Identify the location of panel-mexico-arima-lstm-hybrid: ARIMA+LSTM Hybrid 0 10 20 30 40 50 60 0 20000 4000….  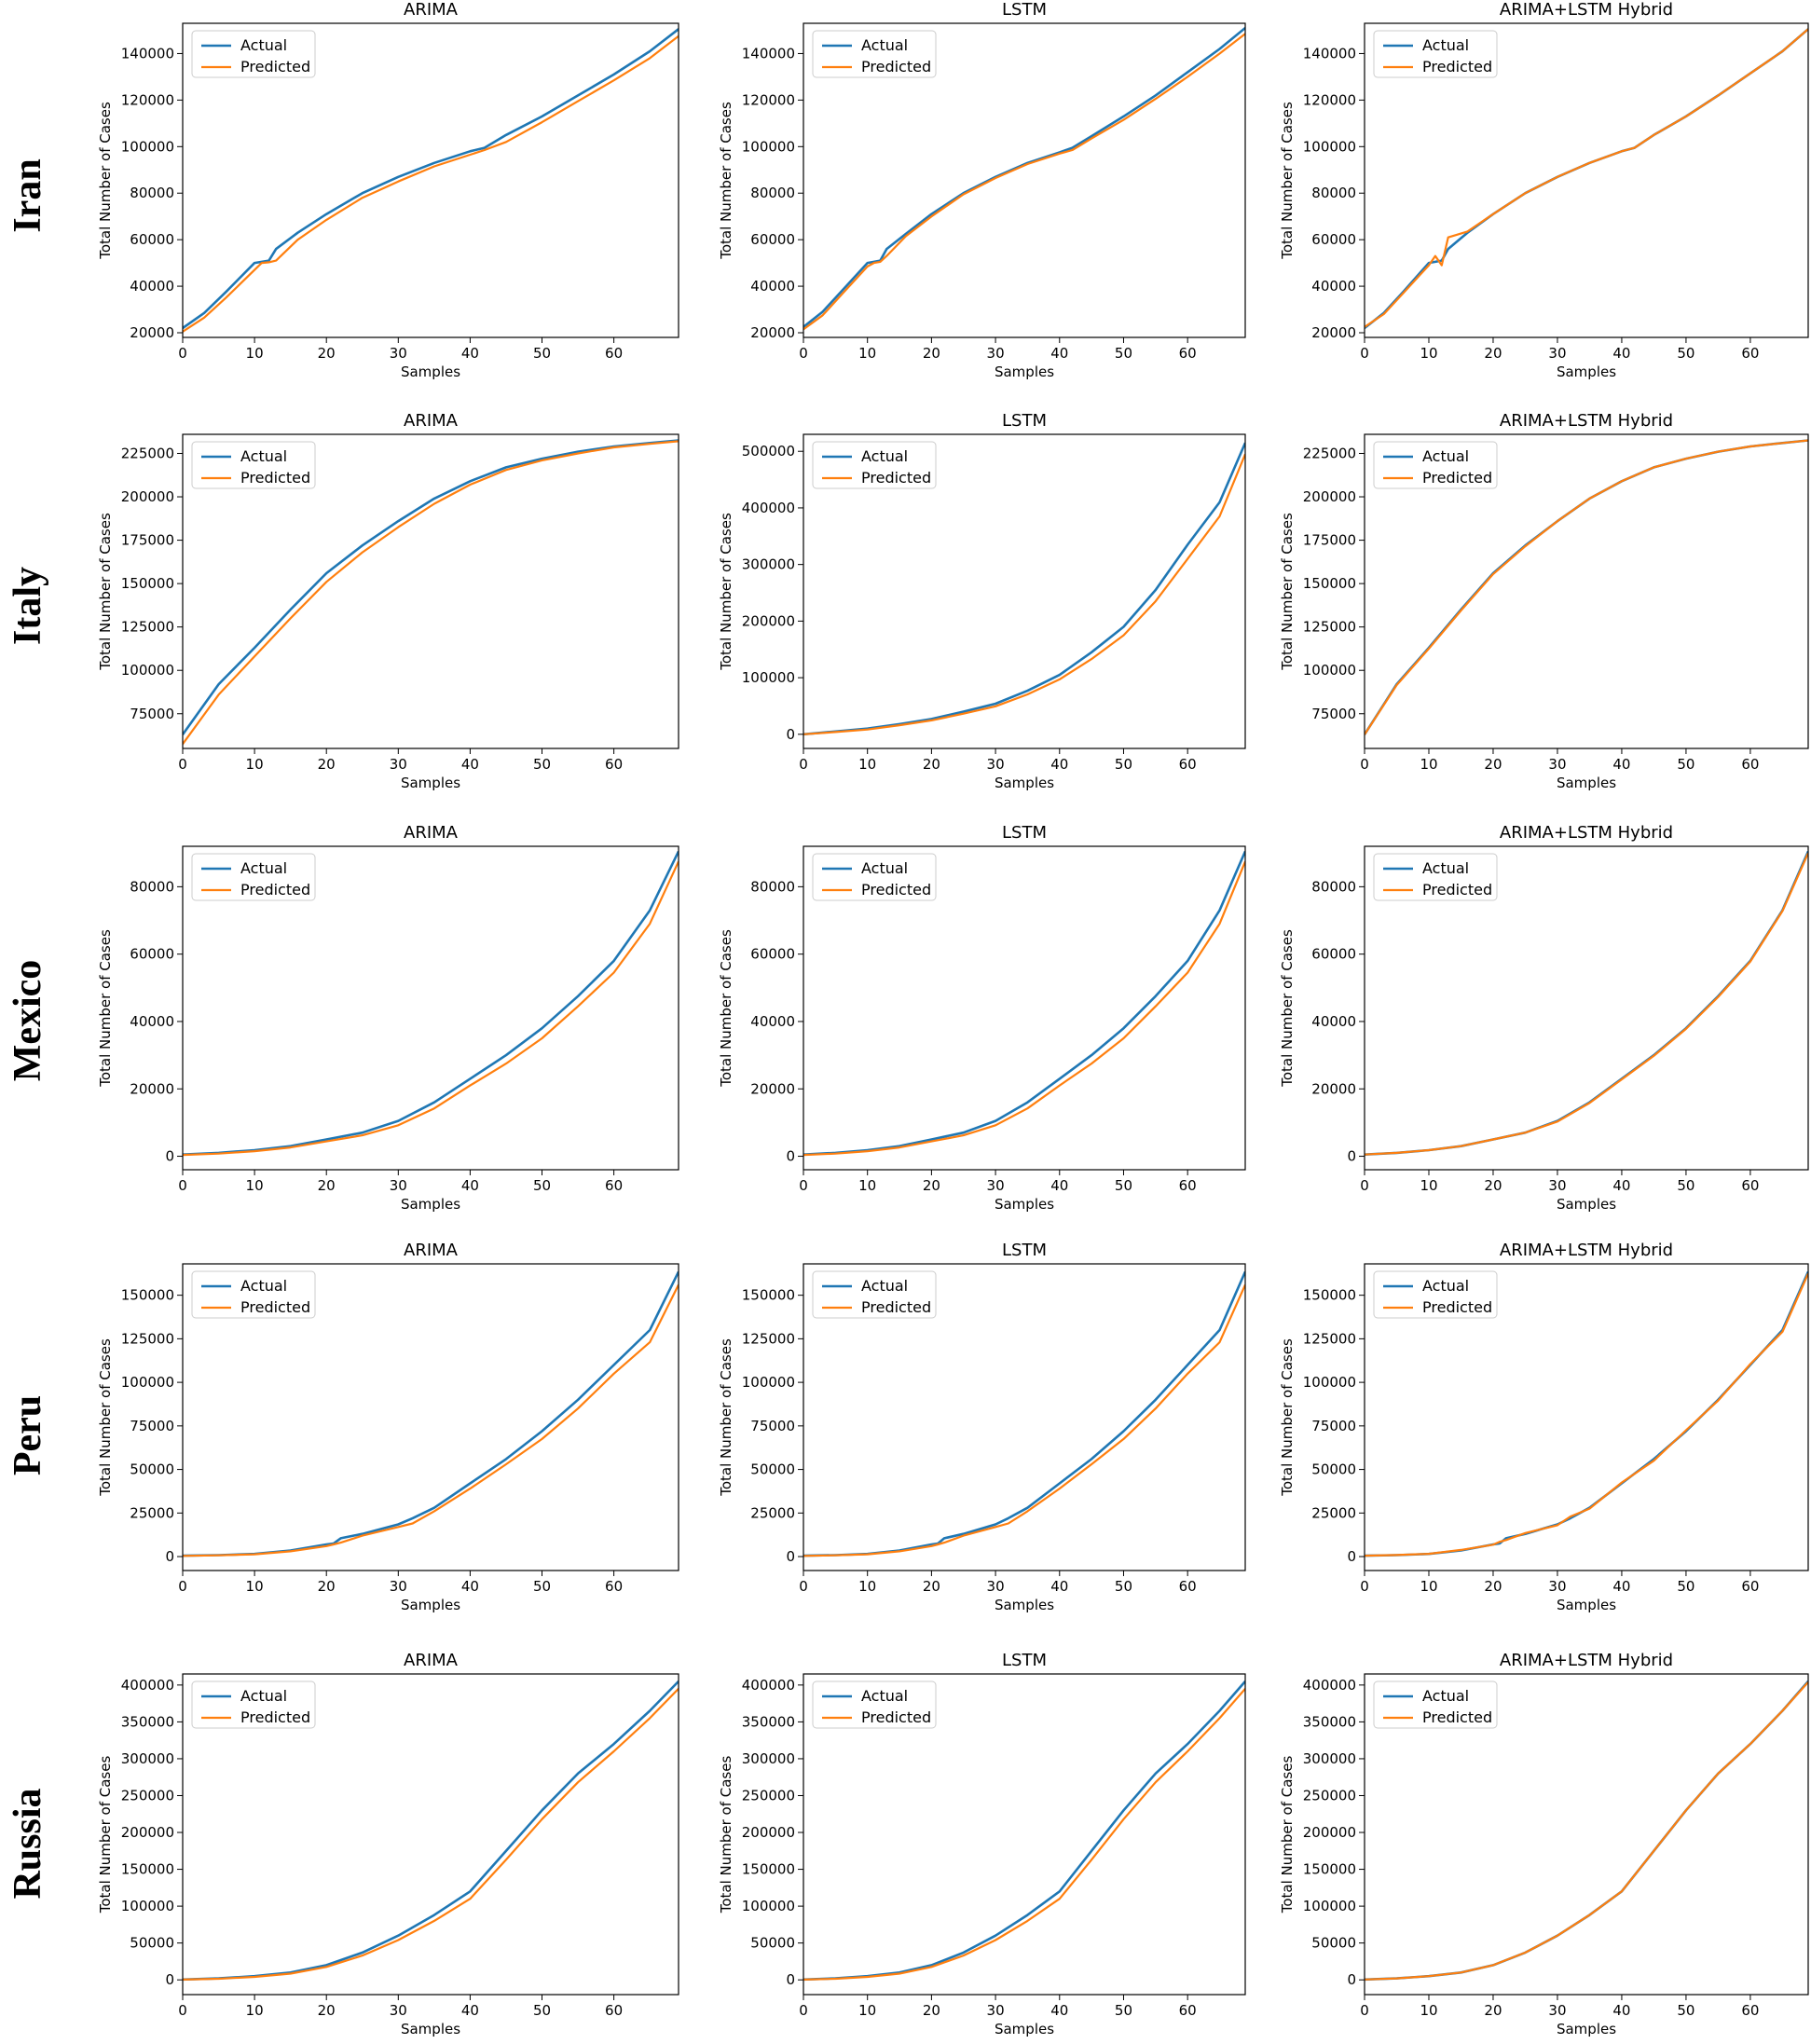
(1544, 1018).